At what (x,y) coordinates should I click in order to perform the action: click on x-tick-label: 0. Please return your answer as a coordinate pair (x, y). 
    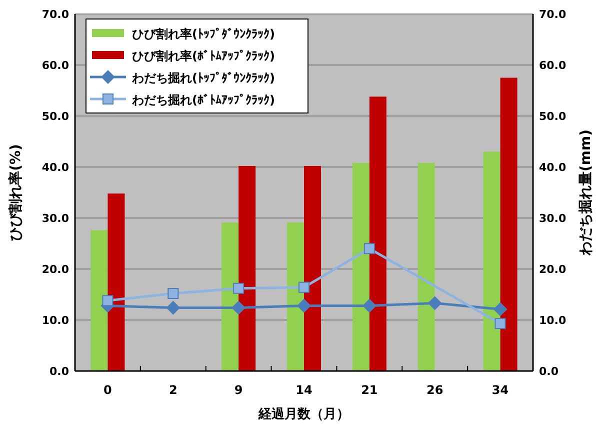
    Looking at the image, I should click on (108, 390).